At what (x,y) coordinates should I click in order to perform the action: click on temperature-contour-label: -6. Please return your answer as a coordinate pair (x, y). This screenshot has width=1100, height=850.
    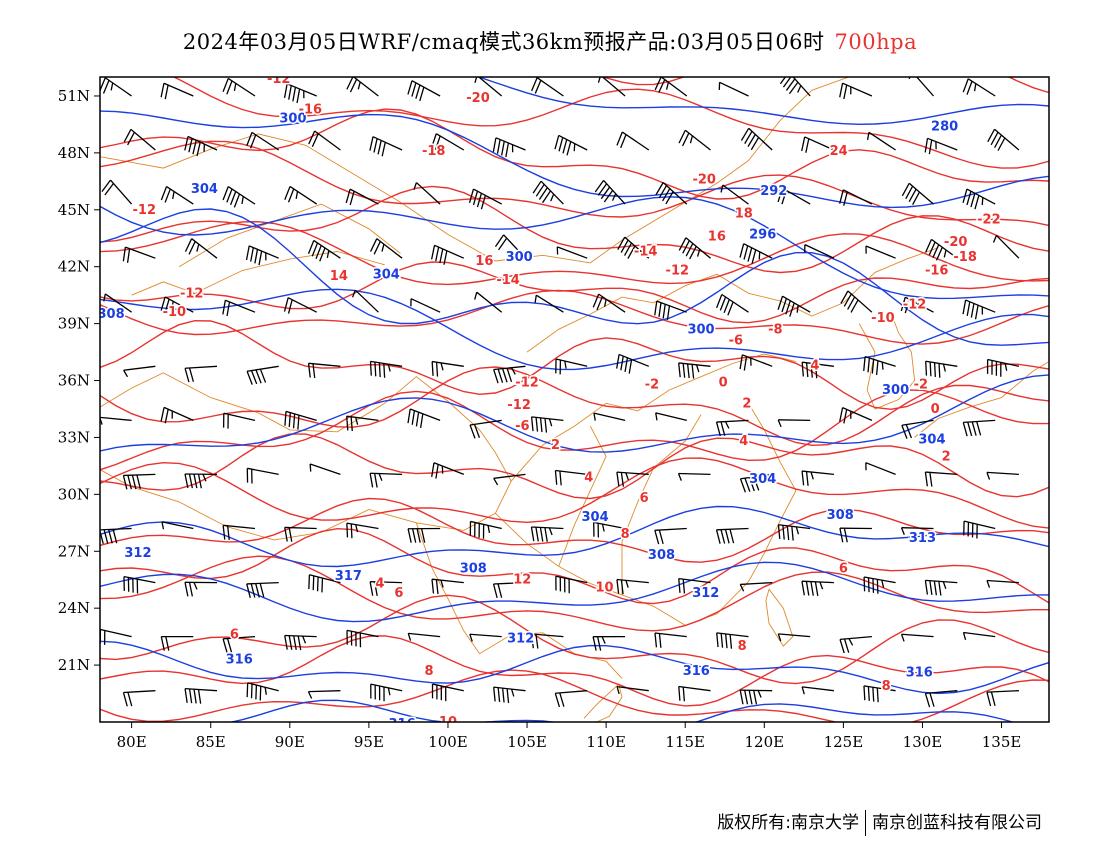
    Looking at the image, I should click on (736, 341).